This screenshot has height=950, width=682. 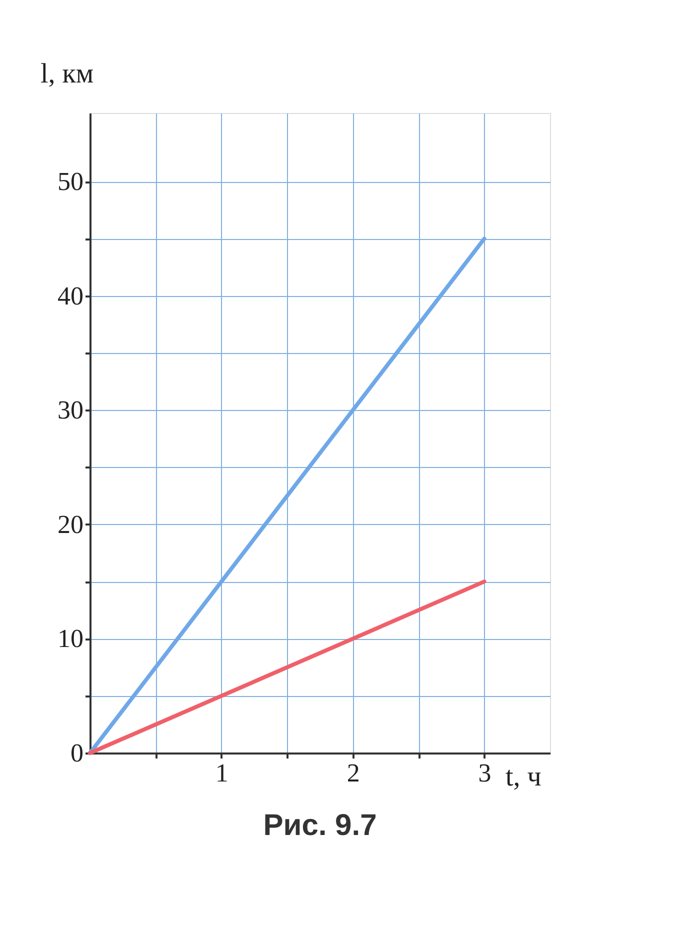 What do you see at coordinates (485, 773) in the screenshot?
I see `x-tick-label: 3` at bounding box center [485, 773].